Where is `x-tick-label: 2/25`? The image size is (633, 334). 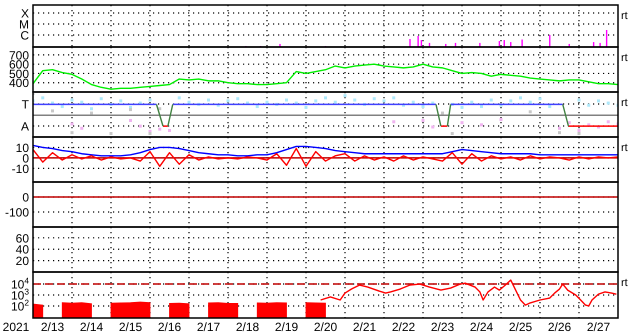
x-tick-label: 2/25 is located at coordinates (520, 327).